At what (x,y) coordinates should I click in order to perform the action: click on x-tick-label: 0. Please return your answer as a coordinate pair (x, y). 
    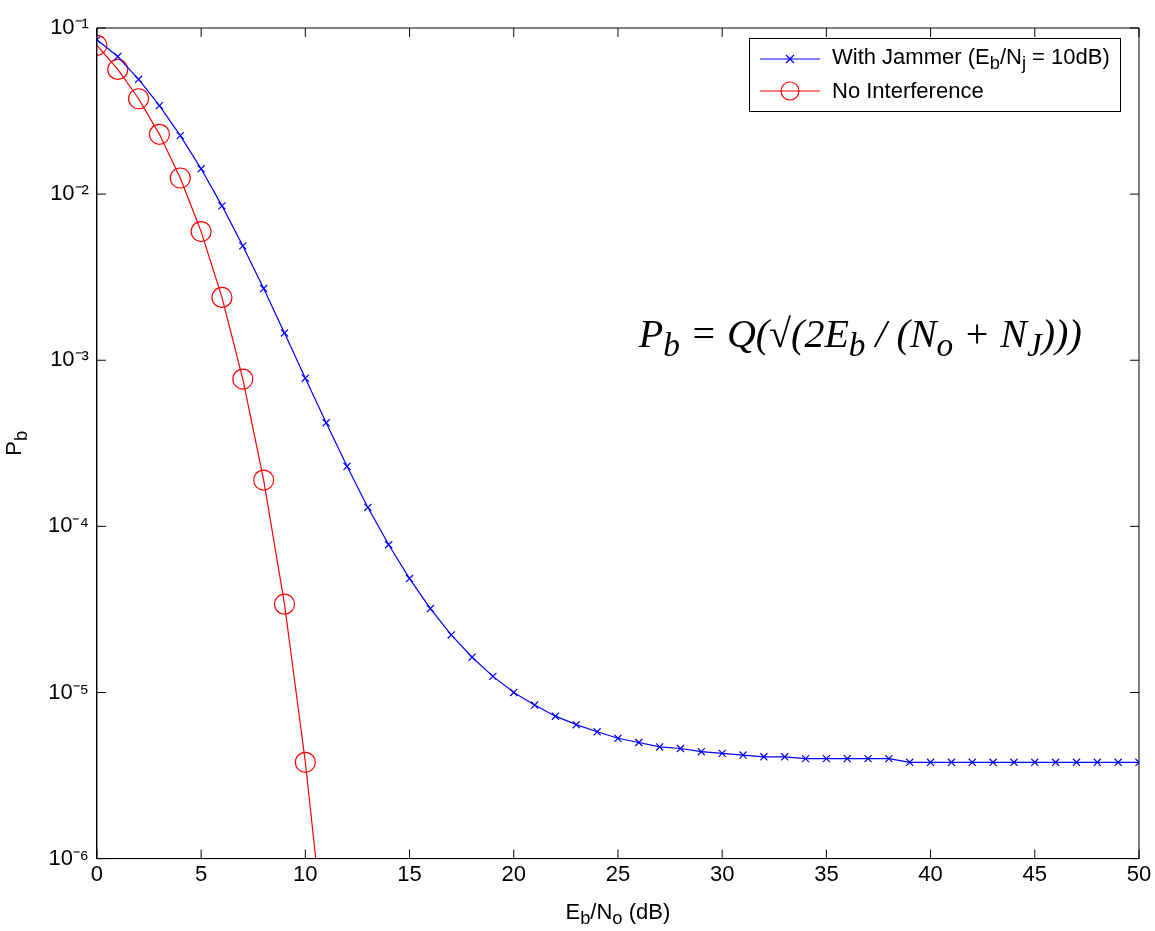
    Looking at the image, I should click on (97, 873).